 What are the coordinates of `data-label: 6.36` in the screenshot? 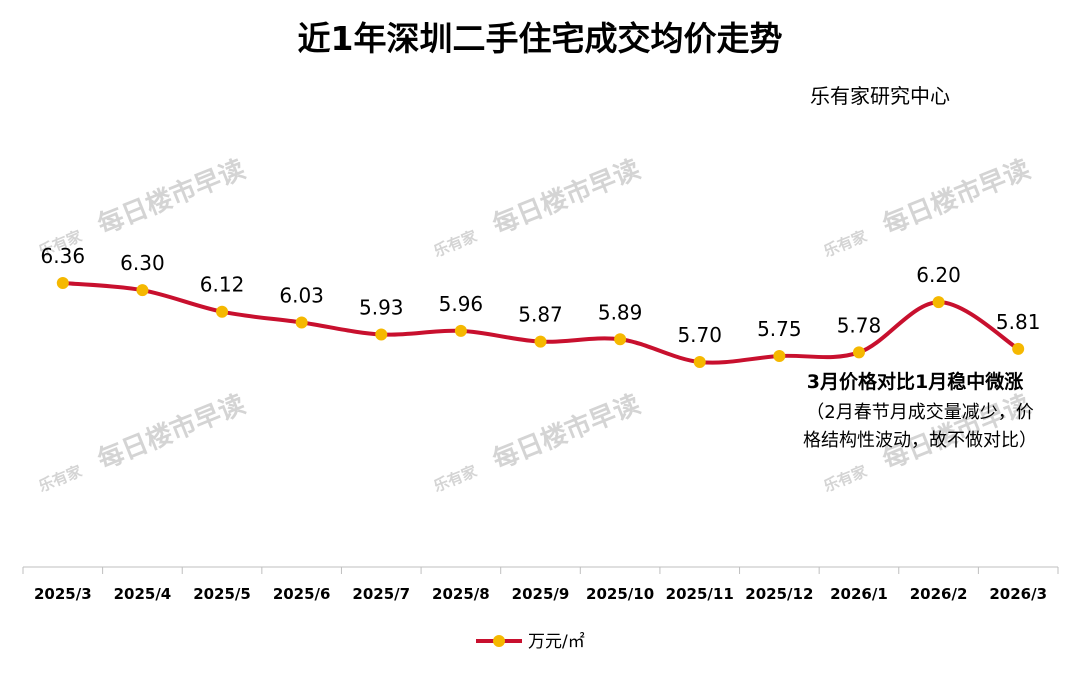 It's located at (63, 256).